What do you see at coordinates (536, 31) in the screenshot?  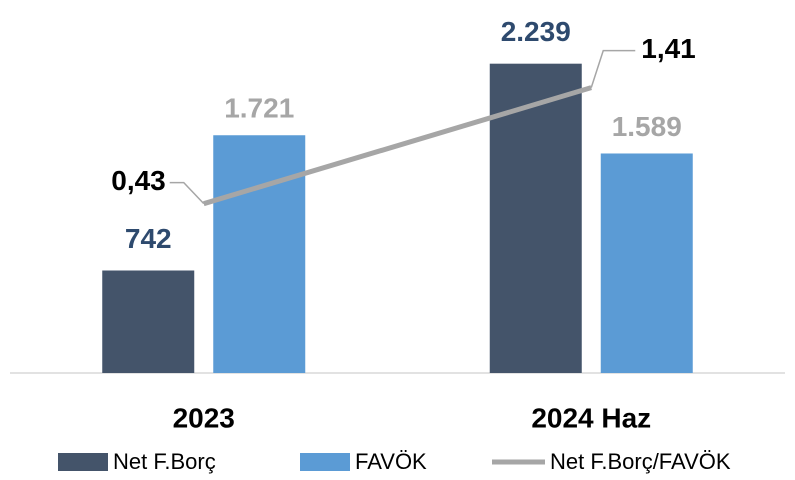 I see `bar-value-label: 2.239` at bounding box center [536, 31].